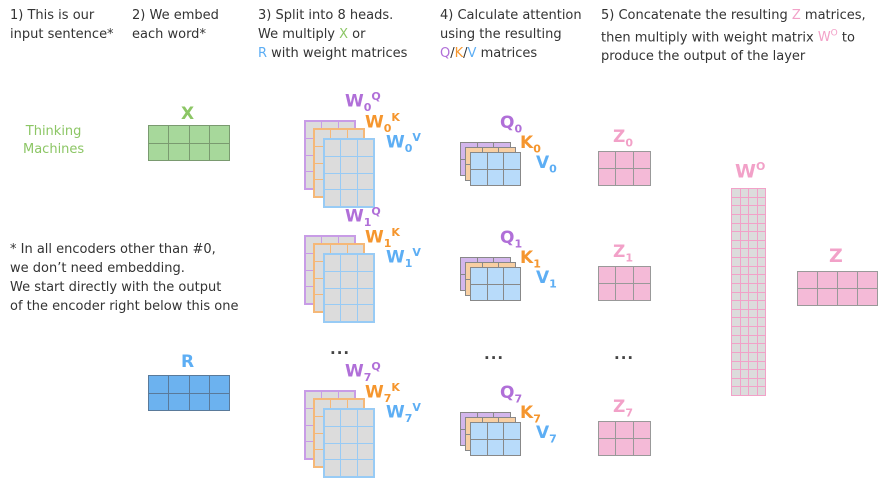 This screenshot has height=483, width=880. Describe the element at coordinates (507, 53) in the screenshot. I see `header-text: matrices` at that location.